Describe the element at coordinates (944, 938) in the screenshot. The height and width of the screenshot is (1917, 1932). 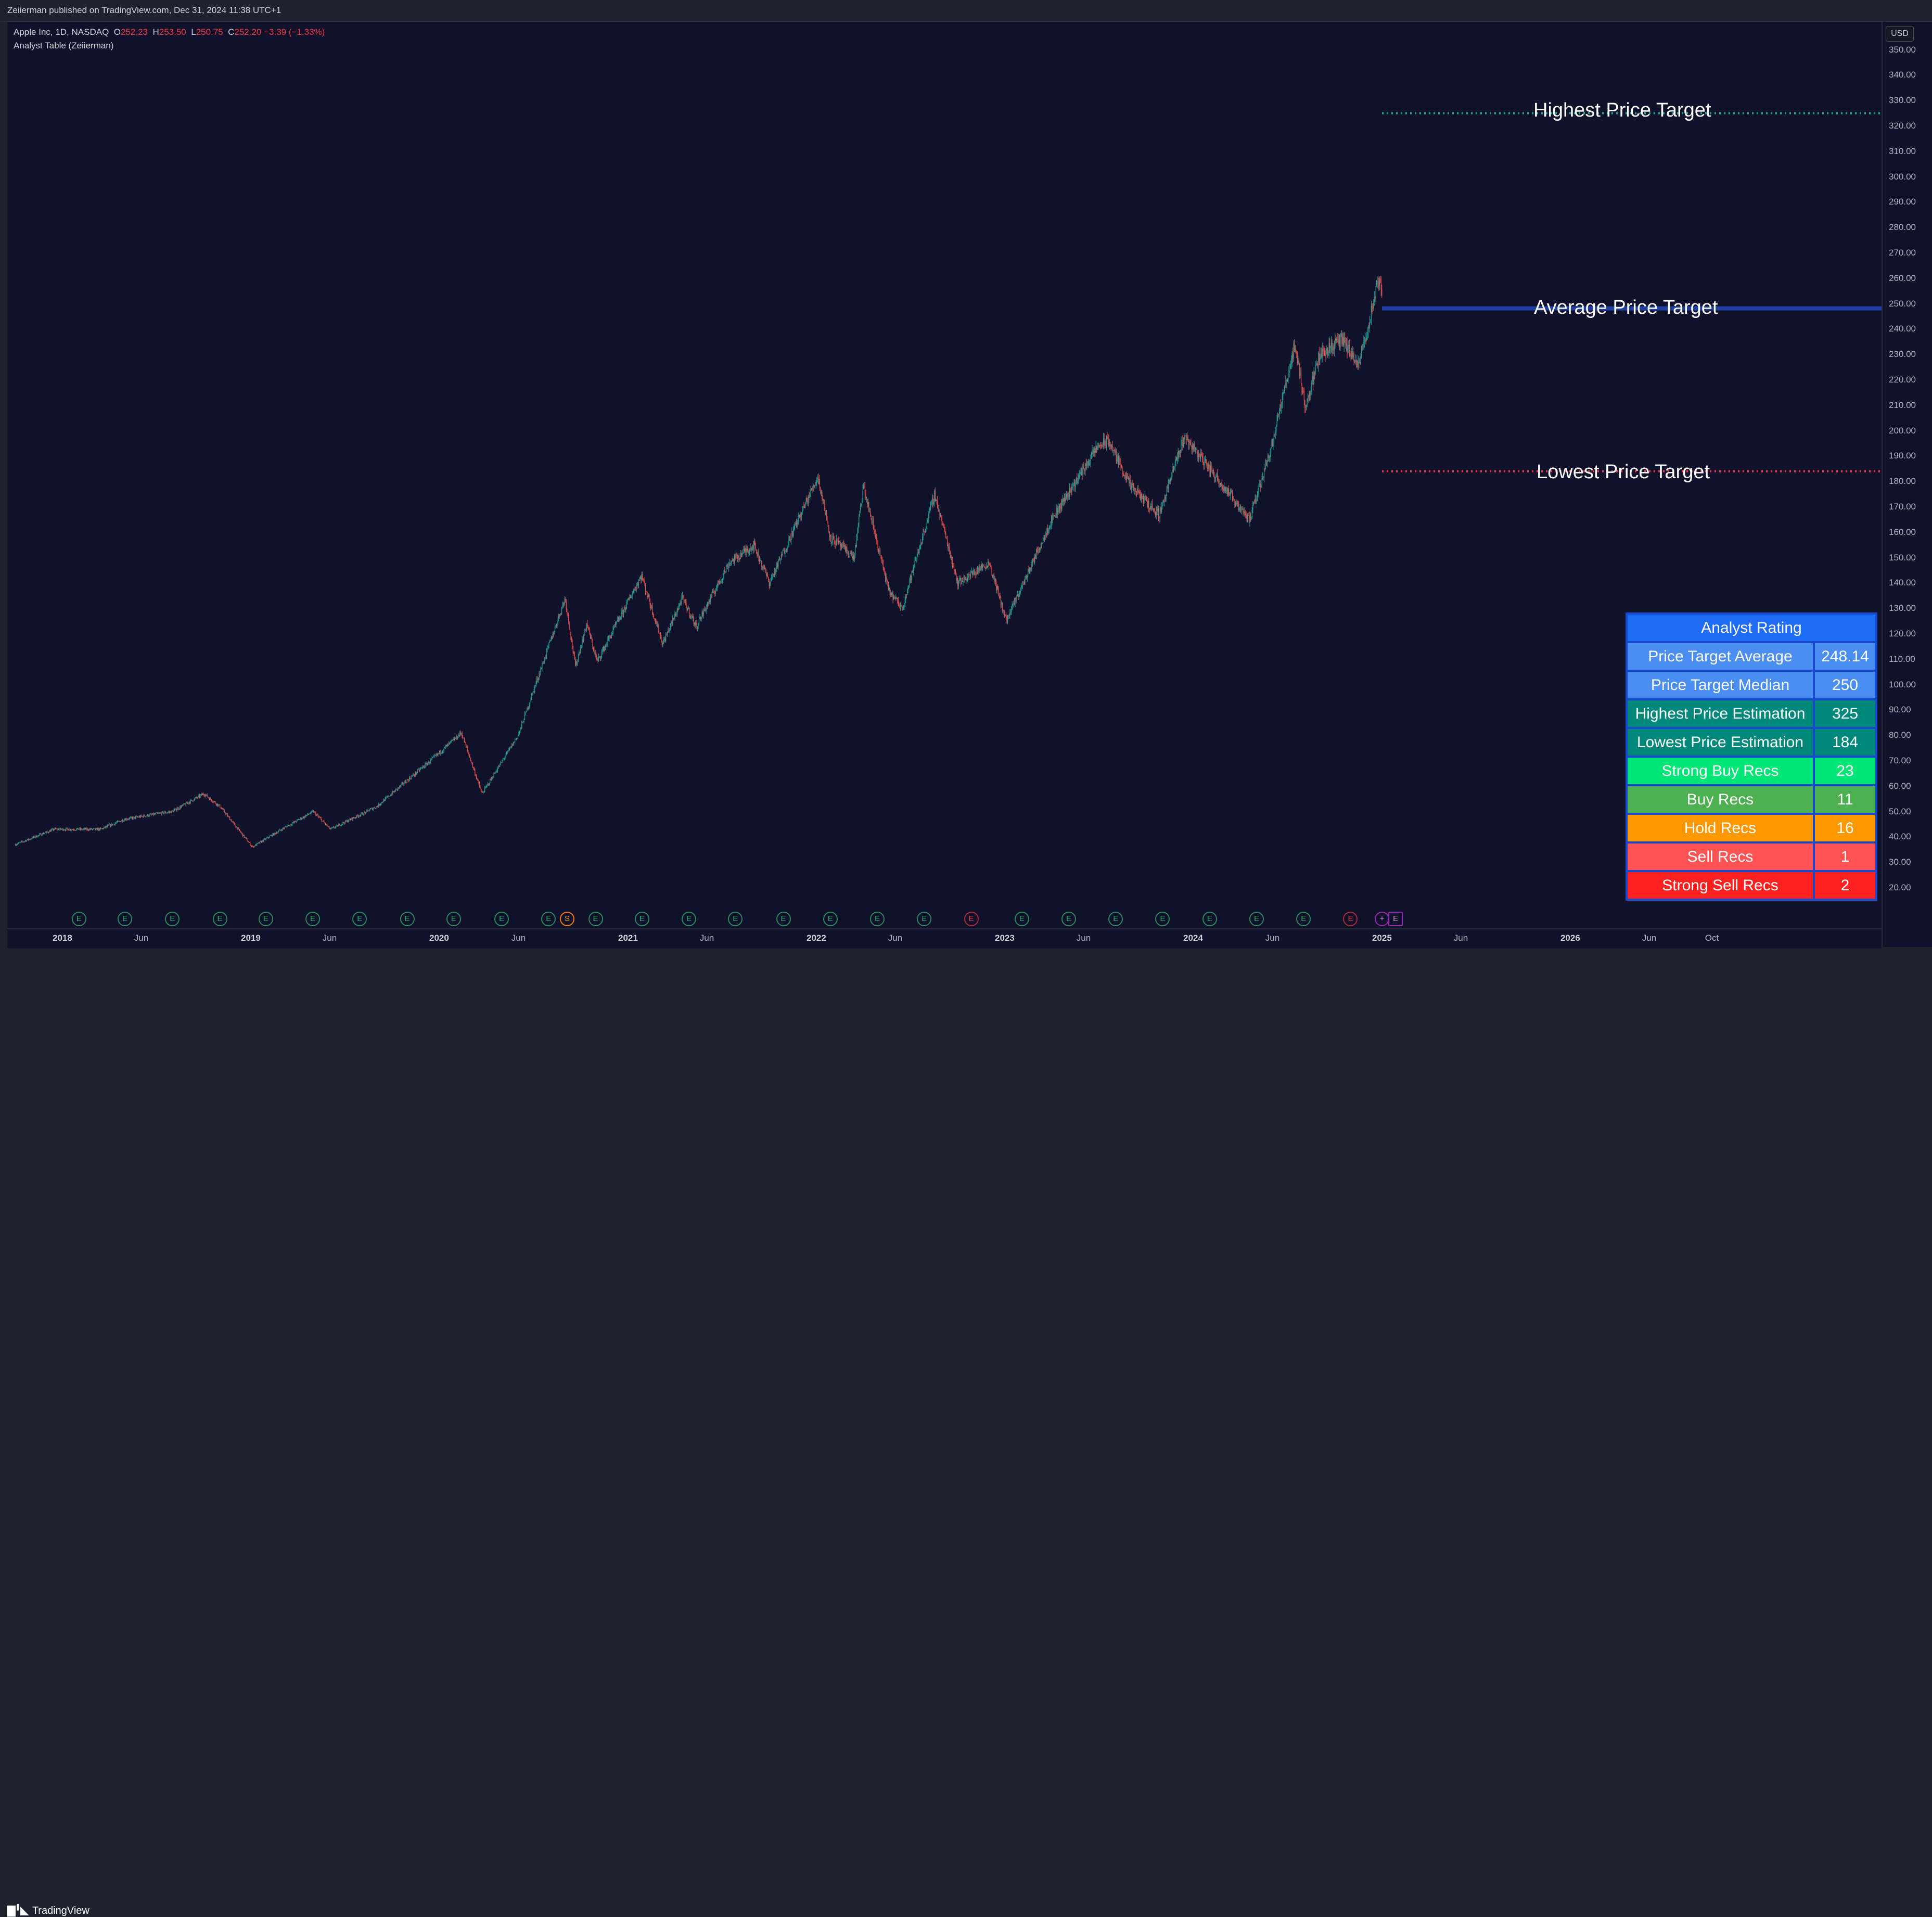
I see `time-axis` at that location.